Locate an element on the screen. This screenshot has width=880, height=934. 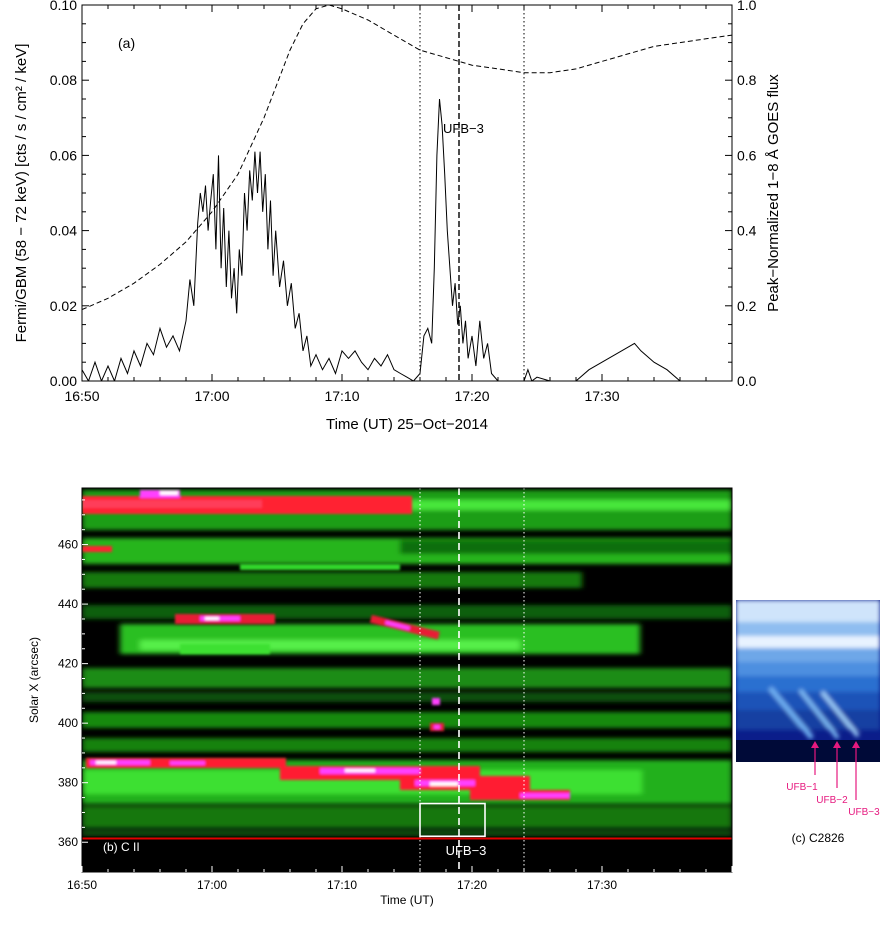
ufb1-marker-label: UFB−1 is located at coordinates (802, 787).